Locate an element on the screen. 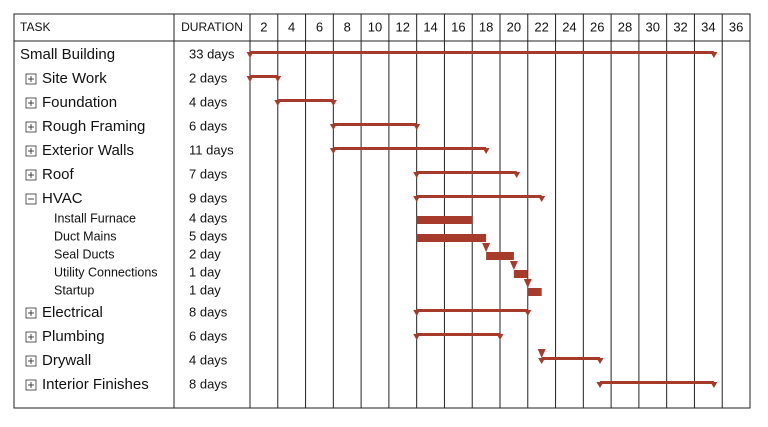  task-name: Electrical is located at coordinates (72, 312).